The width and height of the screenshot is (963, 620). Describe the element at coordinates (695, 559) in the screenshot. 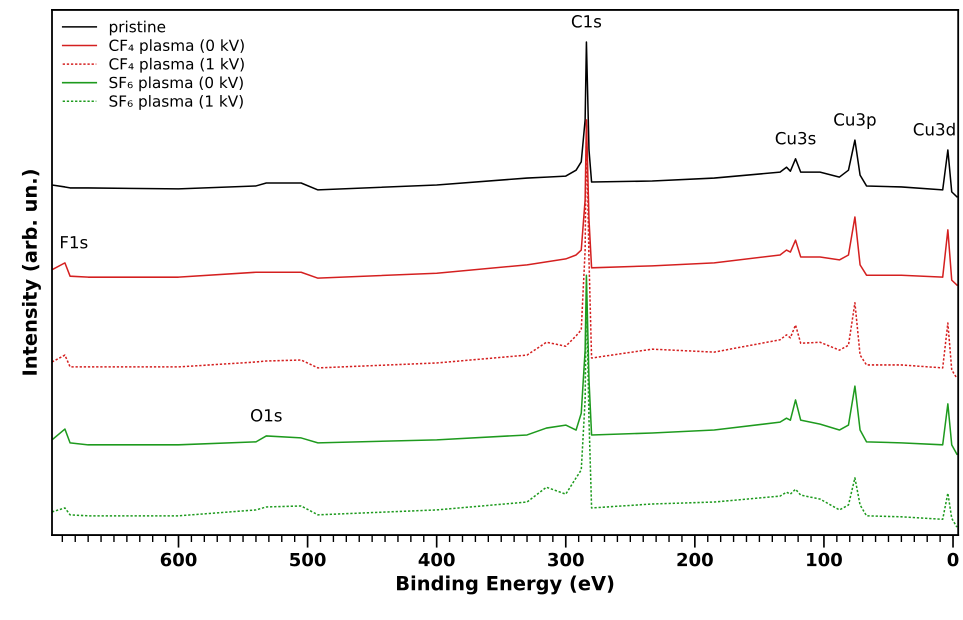

I see `x-tick-label: 200` at that location.